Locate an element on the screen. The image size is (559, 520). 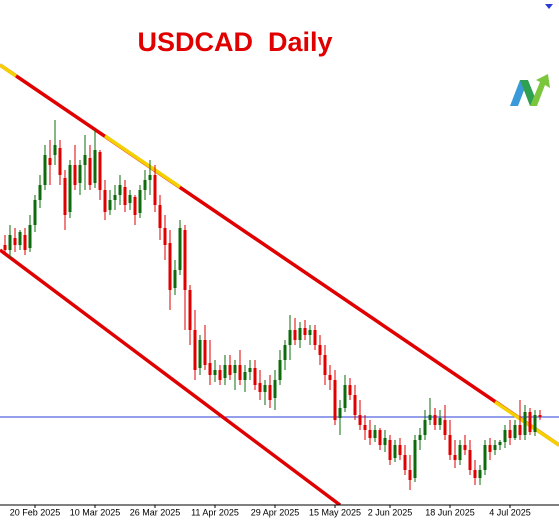
x-tick-label: 20 Feb 2025 is located at coordinates (35, 512).